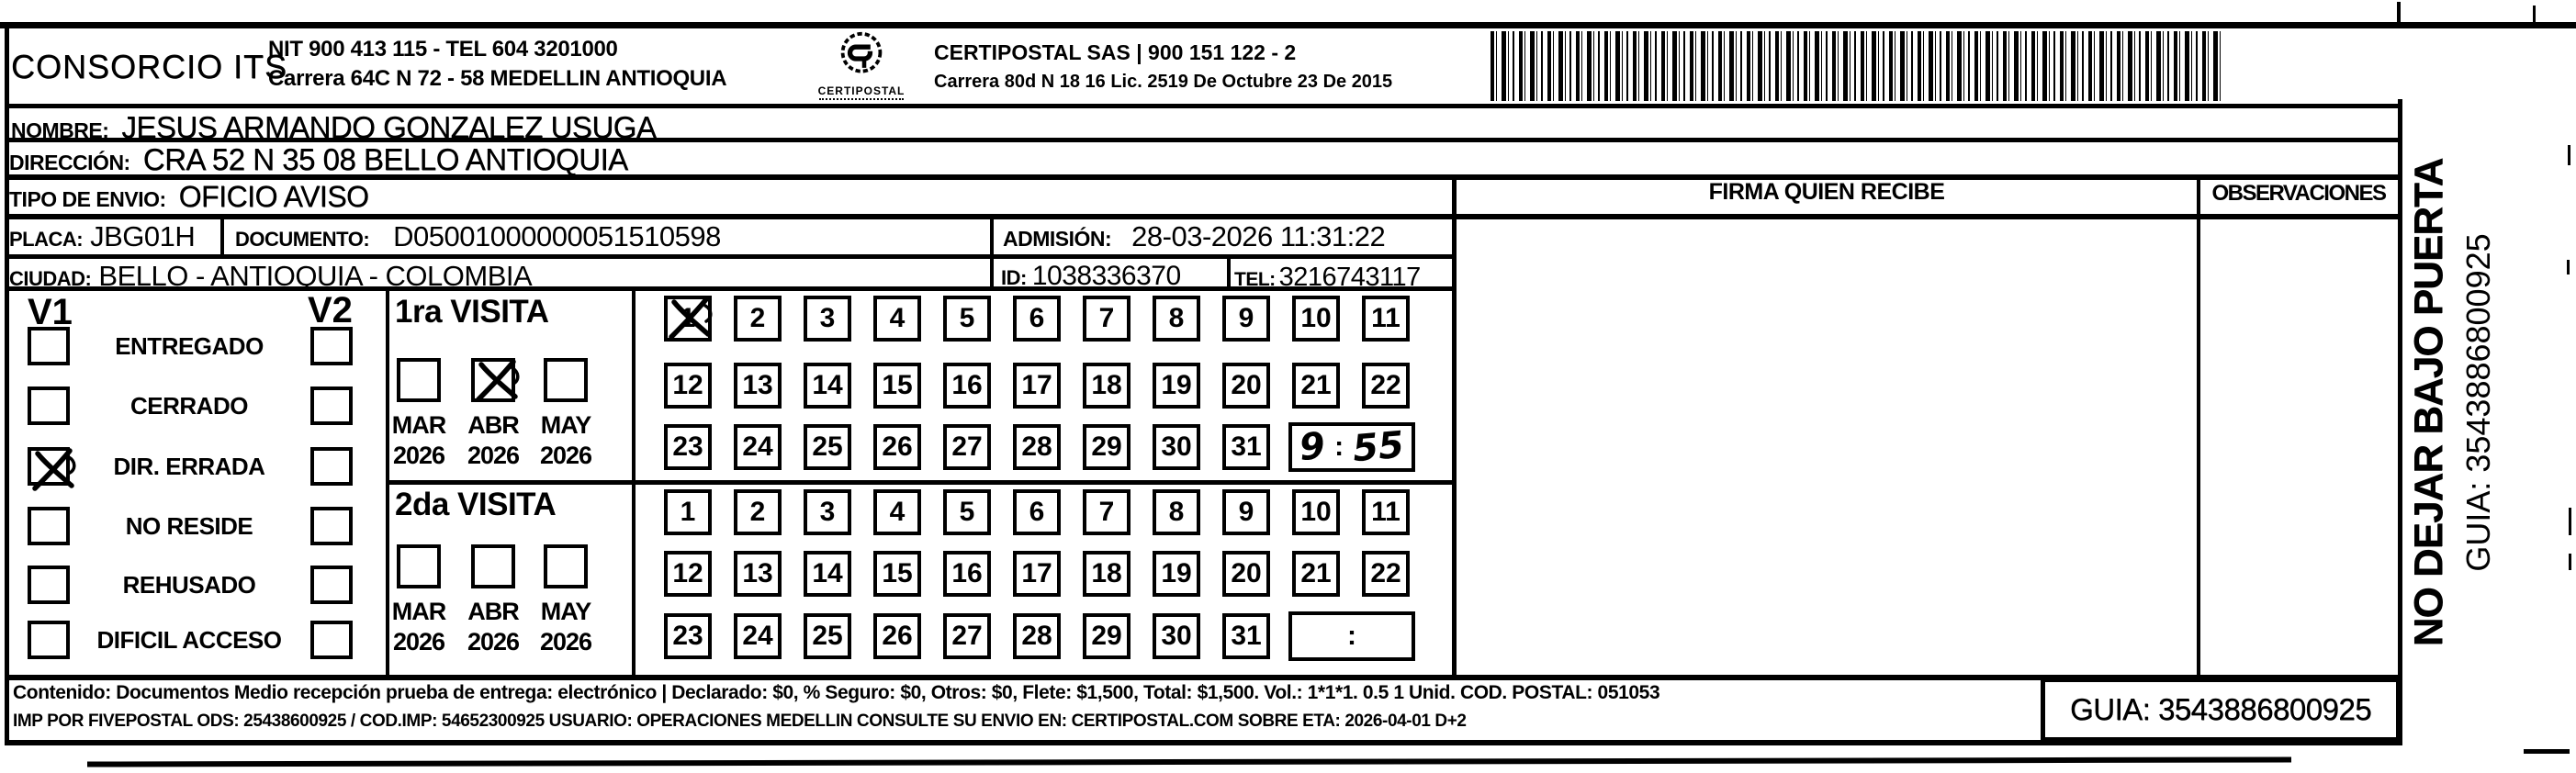  What do you see at coordinates (49, 346) in the screenshot?
I see `checkbox-v1-entregado` at bounding box center [49, 346].